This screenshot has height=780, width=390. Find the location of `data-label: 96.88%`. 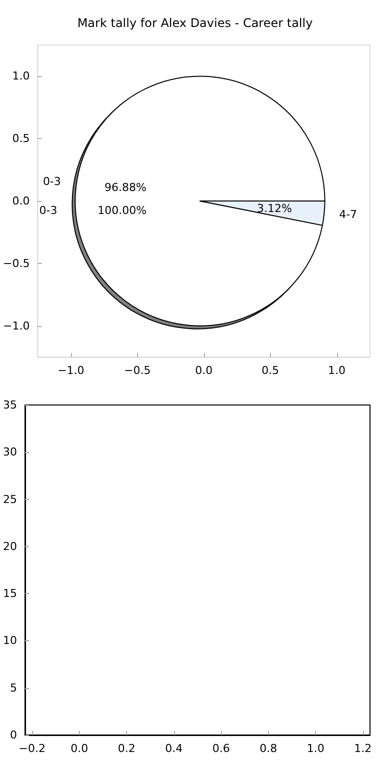

data-label: 96.88% is located at coordinates (125, 187).